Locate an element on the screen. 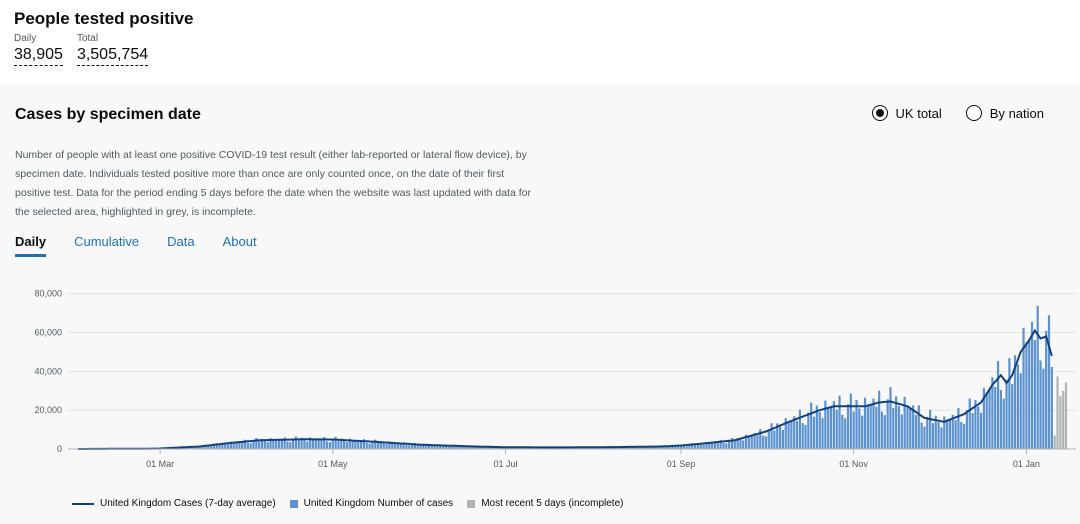  tab-data: Data is located at coordinates (181, 241).